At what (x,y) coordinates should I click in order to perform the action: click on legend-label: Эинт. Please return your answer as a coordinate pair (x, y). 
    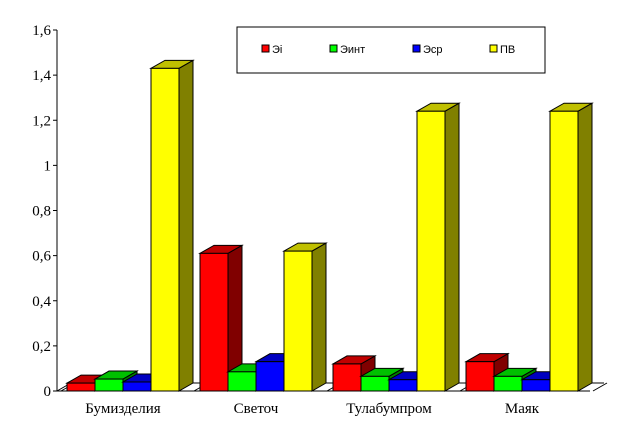
    Looking at the image, I should click on (352, 50).